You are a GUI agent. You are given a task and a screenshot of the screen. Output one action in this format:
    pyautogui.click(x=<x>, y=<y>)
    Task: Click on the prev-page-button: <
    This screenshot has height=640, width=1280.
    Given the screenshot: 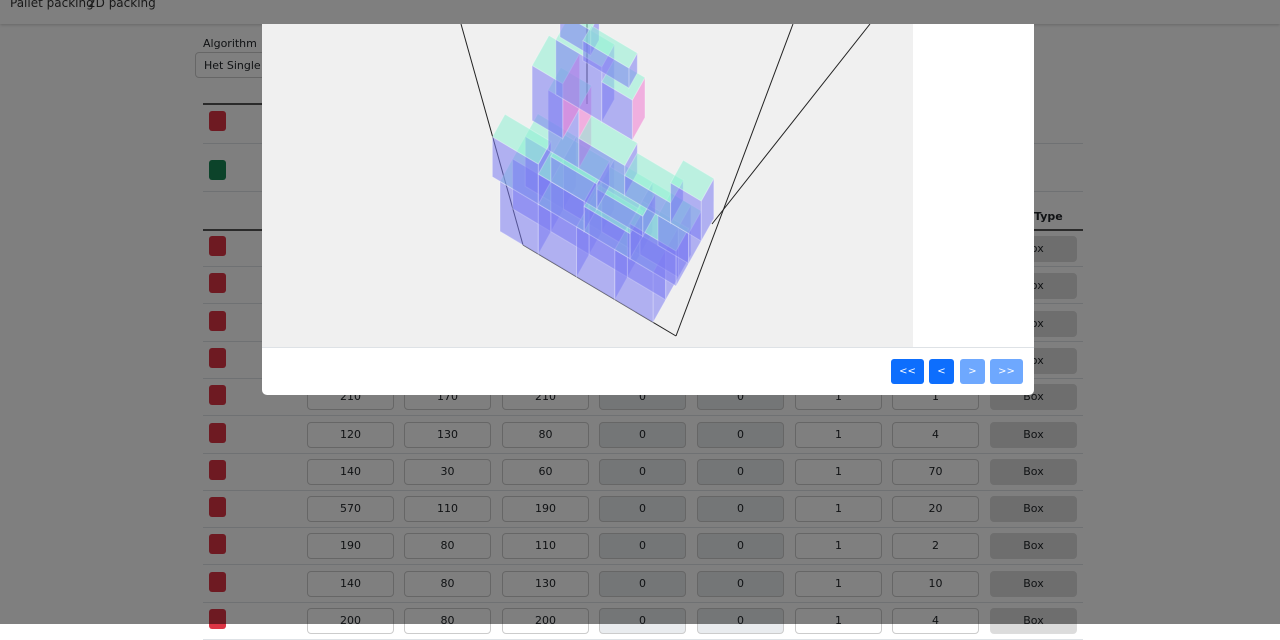 What is the action you would take?
    pyautogui.click(x=941, y=371)
    